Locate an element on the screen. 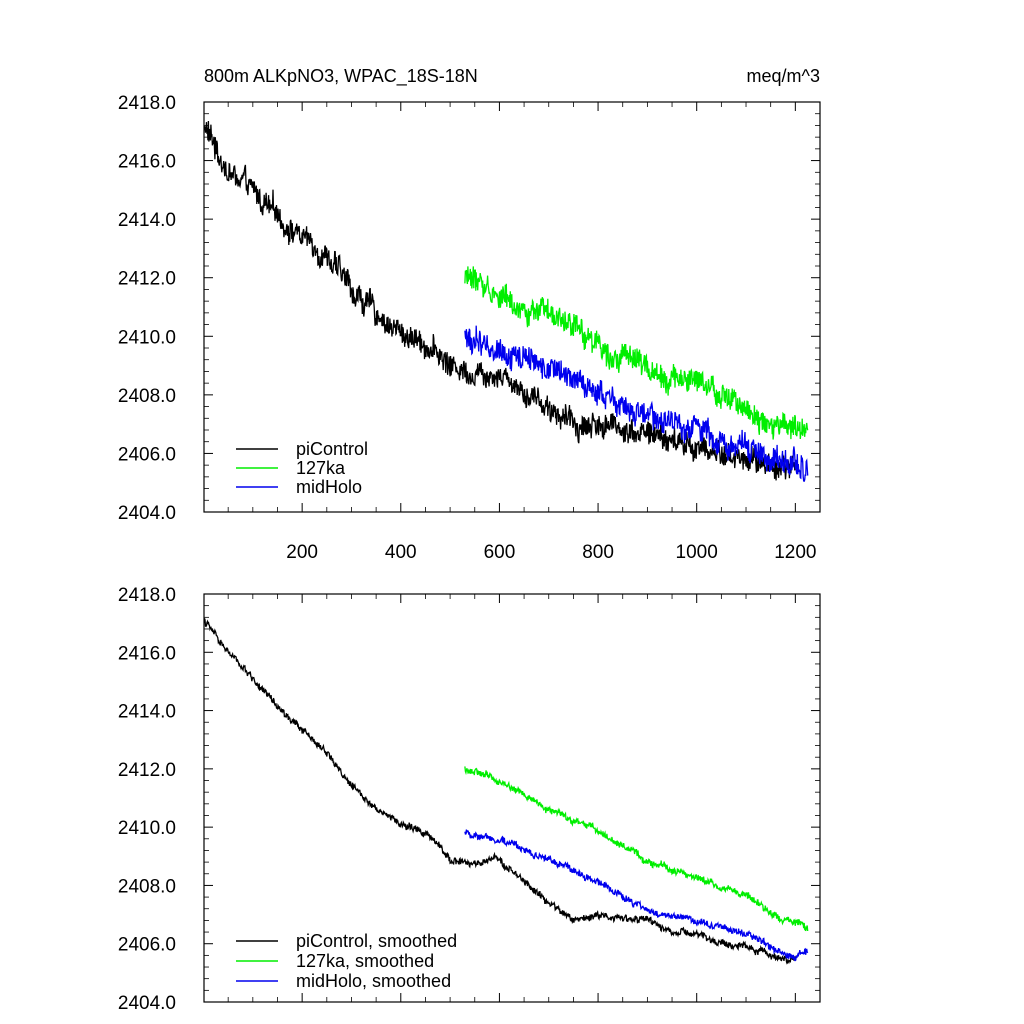  x-tick-label: 600 is located at coordinates (500, 552).